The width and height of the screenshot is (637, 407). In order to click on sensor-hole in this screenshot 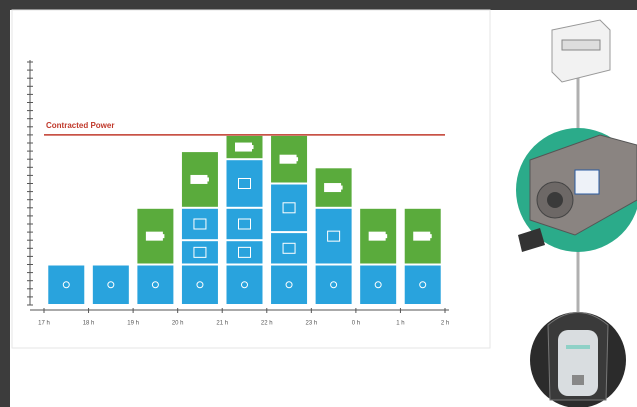, I will do `click(555, 200)`.